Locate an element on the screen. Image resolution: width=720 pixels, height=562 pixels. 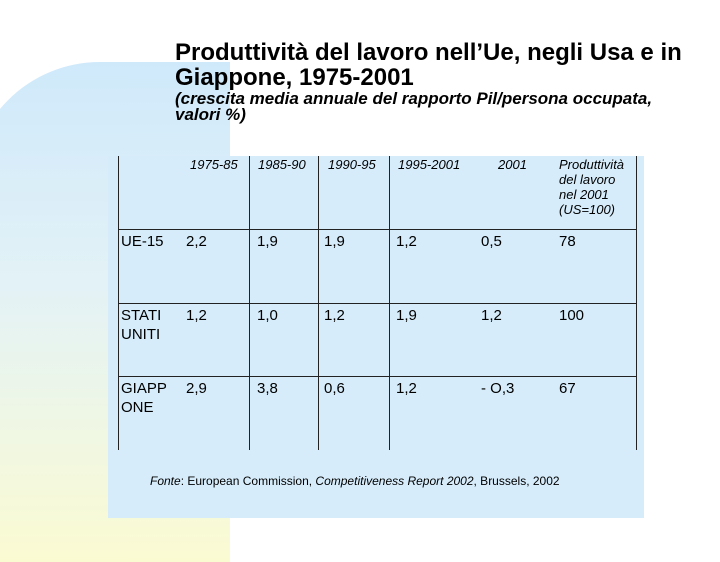
column-header: 1995-2001 is located at coordinates (429, 164).